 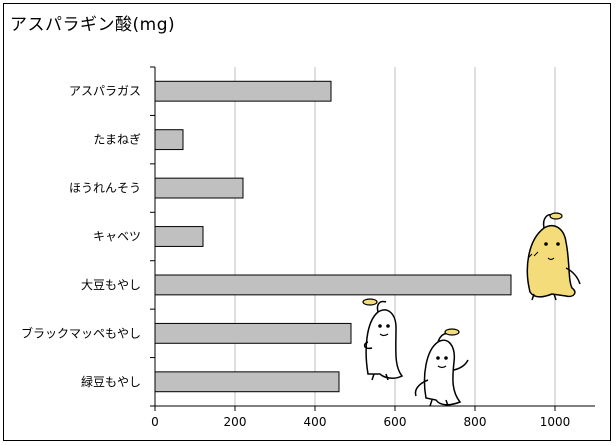 What do you see at coordinates (117, 237) in the screenshot?
I see `category-label: キャベツ` at bounding box center [117, 237].